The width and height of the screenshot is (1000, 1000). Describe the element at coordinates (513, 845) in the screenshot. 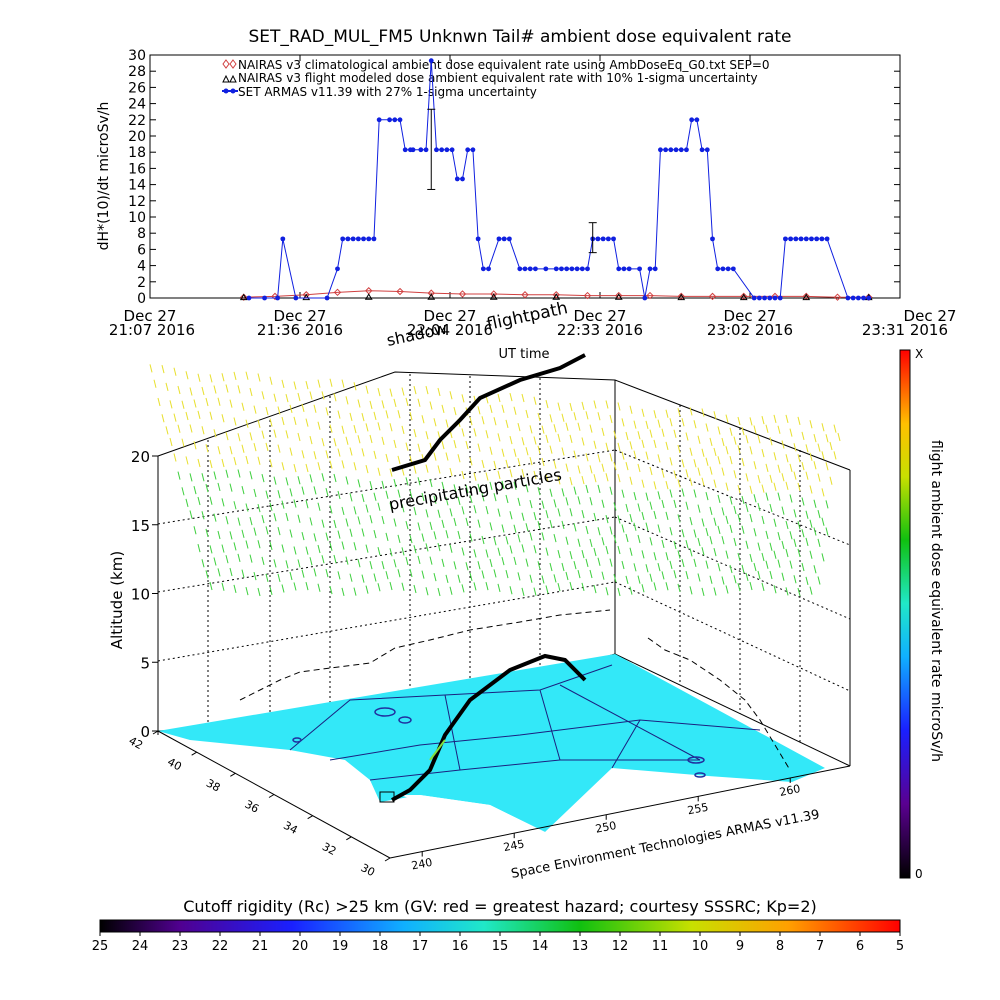

I see `longitude-tick-label: 245` at that location.